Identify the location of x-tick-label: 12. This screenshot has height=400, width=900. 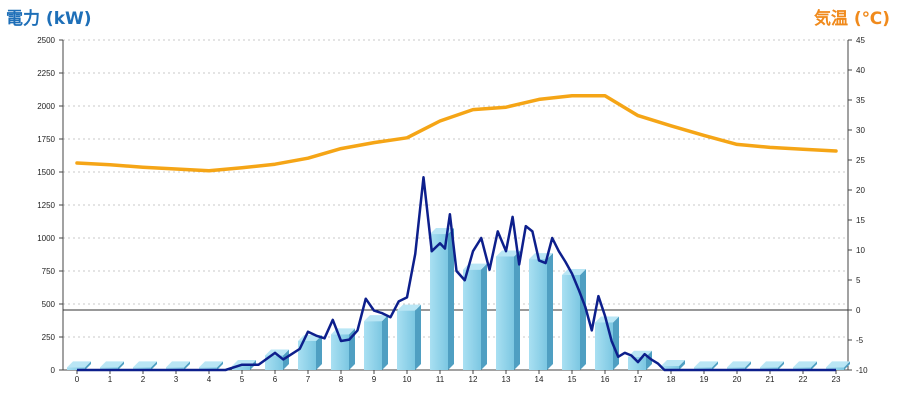
(473, 379).